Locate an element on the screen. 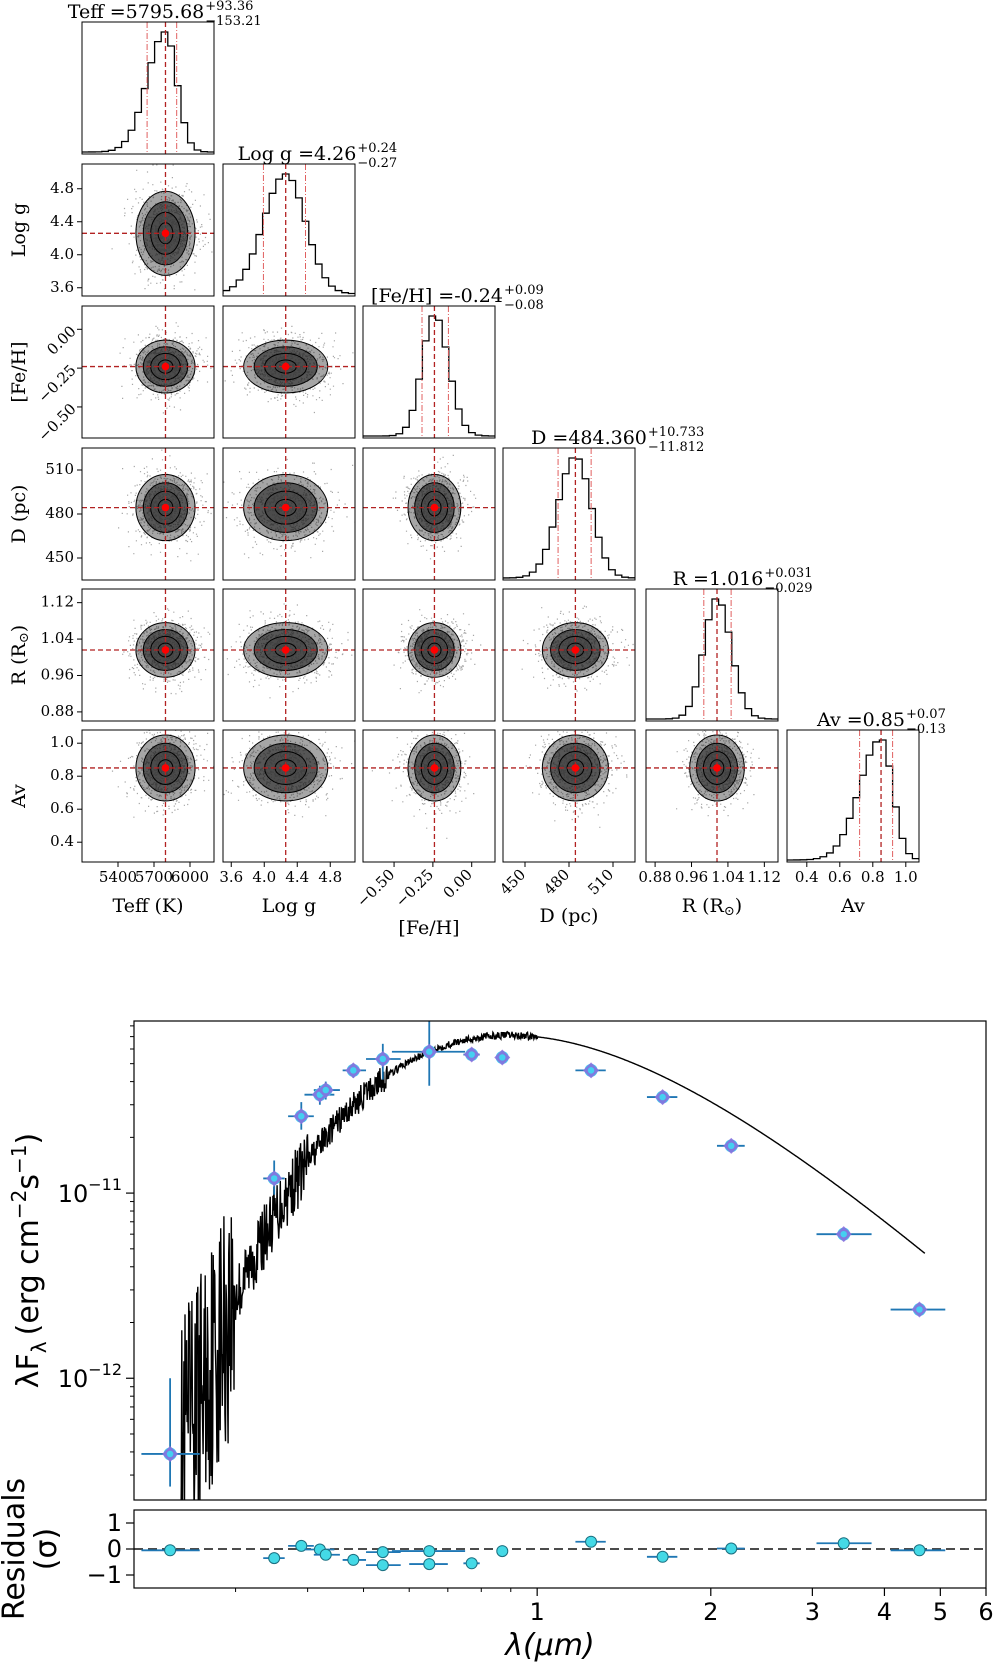 Image resolution: width=1000 pixels, height=1666 pixels. x-tick-label: 1.04 is located at coordinates (727, 877).